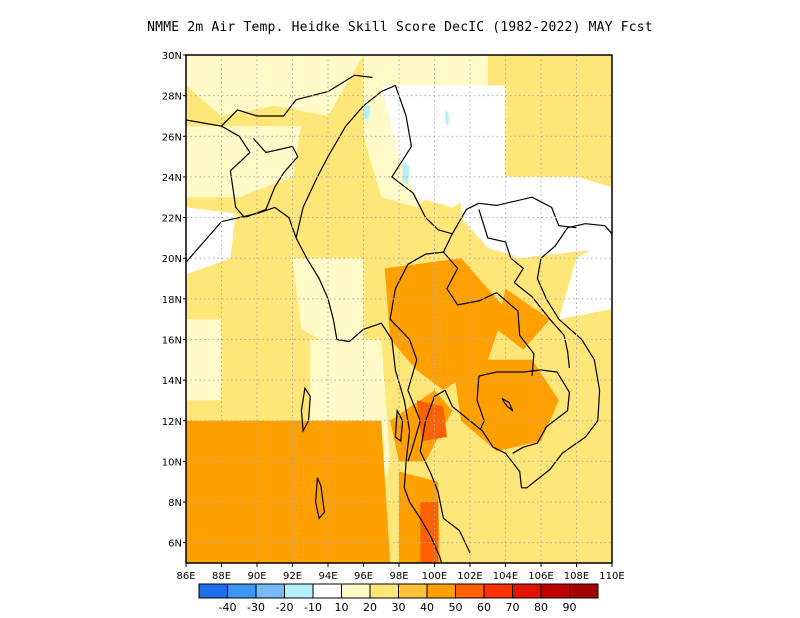 Image resolution: width=800 pixels, height=618 pixels. I want to click on colorbar-label: 40, so click(427, 607).